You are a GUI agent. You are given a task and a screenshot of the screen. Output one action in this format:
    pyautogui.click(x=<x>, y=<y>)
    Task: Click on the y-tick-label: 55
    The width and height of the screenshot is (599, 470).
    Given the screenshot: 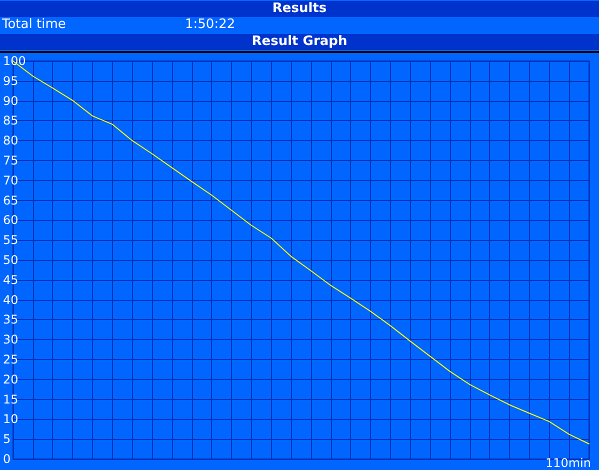 What is the action you would take?
    pyautogui.click(x=10, y=240)
    